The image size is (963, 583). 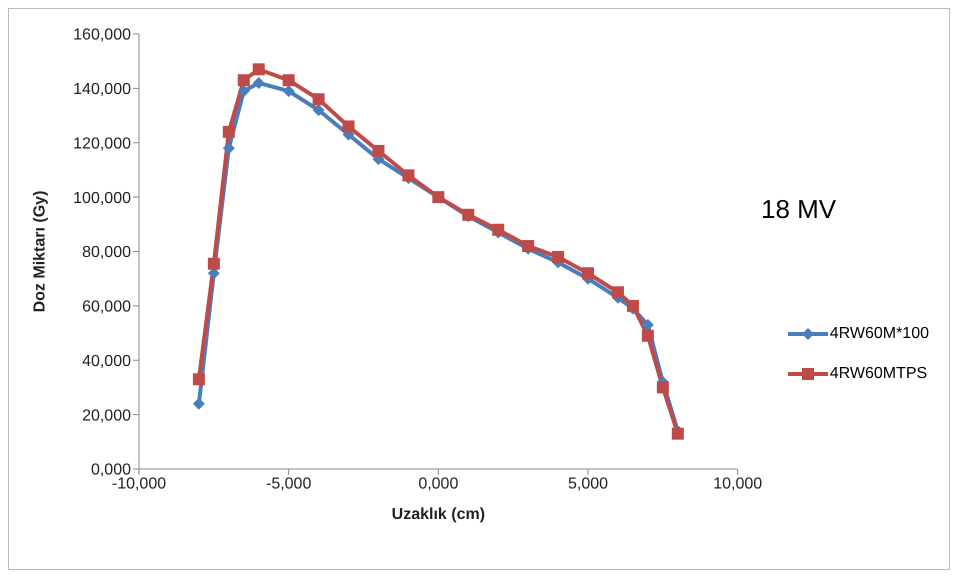 What do you see at coordinates (289, 483) in the screenshot?
I see `x-tick-label: -5,000` at bounding box center [289, 483].